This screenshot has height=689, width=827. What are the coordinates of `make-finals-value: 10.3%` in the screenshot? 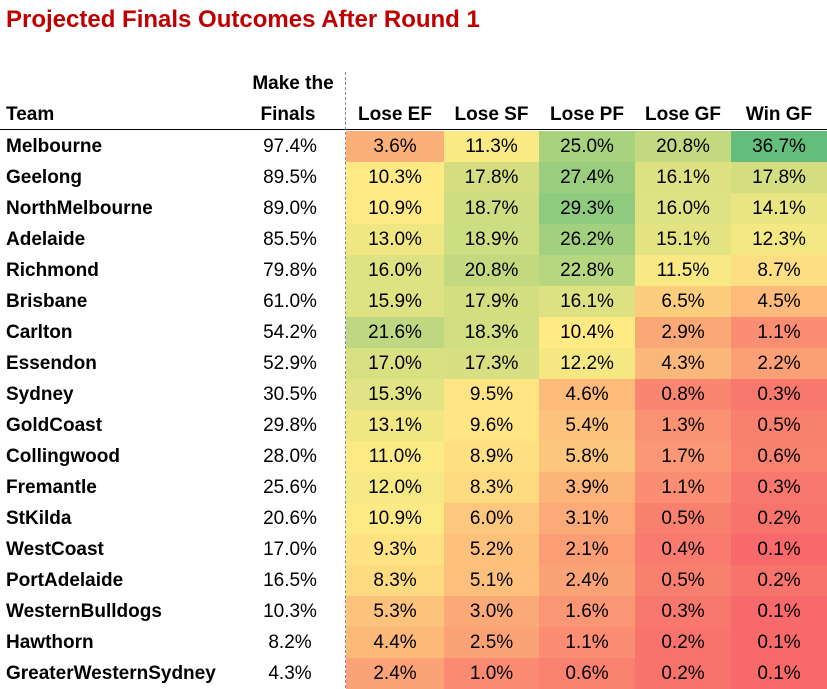 It's located at (290, 611).